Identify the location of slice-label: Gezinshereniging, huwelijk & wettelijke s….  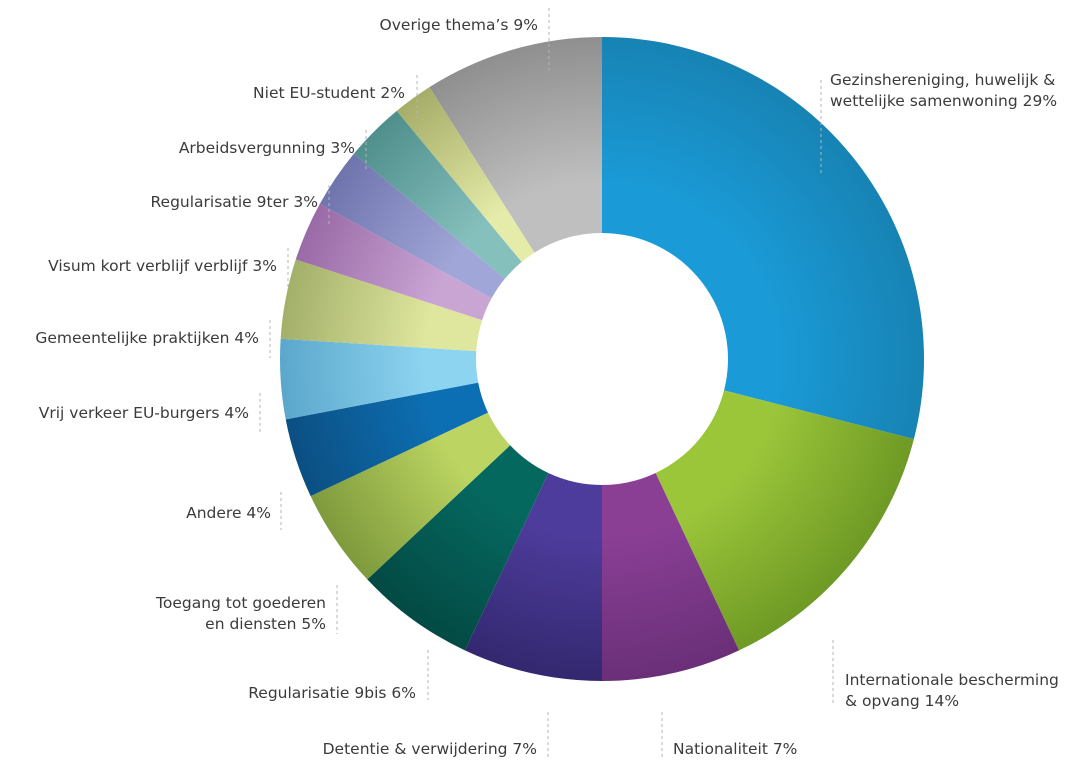
(943, 90).